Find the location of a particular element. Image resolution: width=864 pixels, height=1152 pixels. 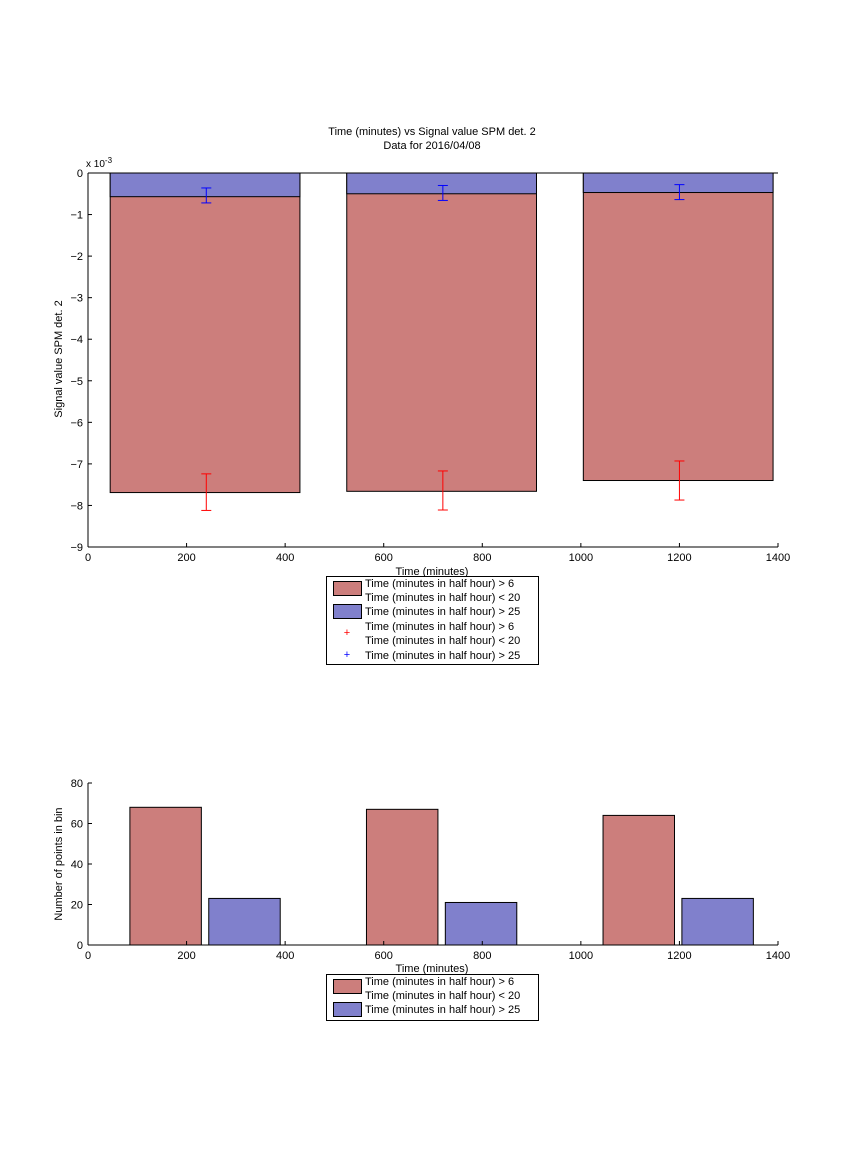

y-tick-label: 40 is located at coordinates (77, 865).